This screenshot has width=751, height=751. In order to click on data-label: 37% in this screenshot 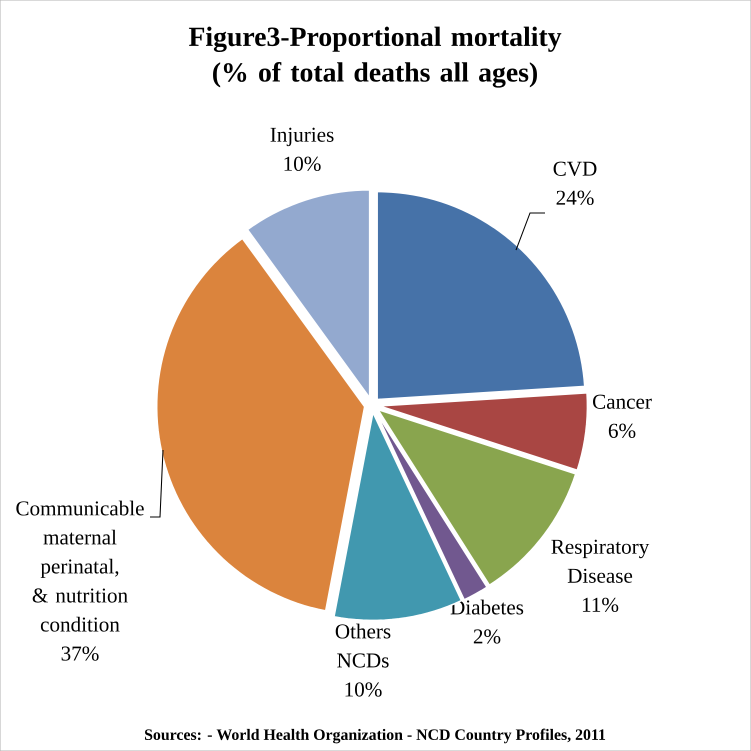, I will do `click(80, 653)`.